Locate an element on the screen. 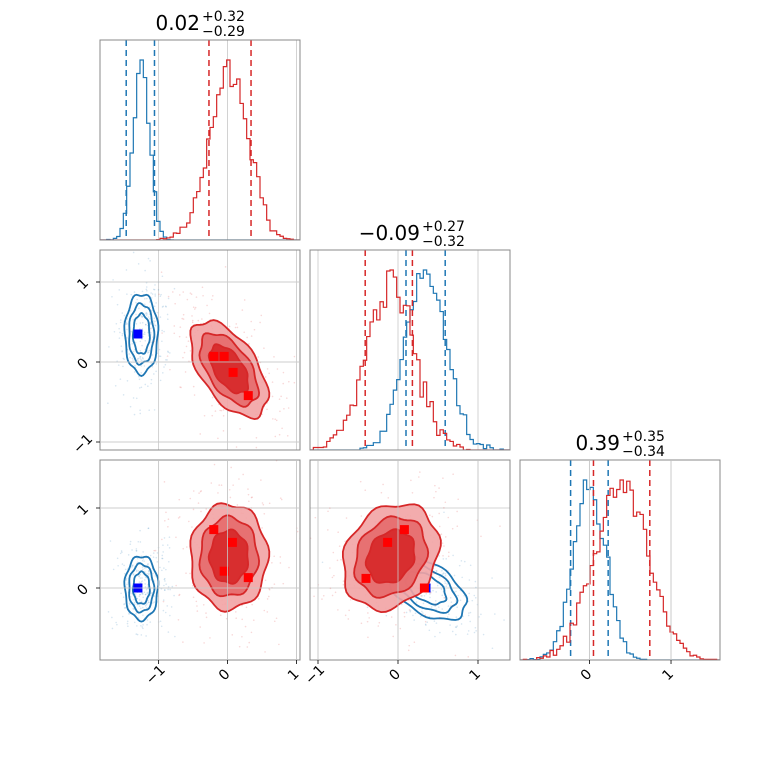  panel-2-3-marker is located at coordinates (424, 588).